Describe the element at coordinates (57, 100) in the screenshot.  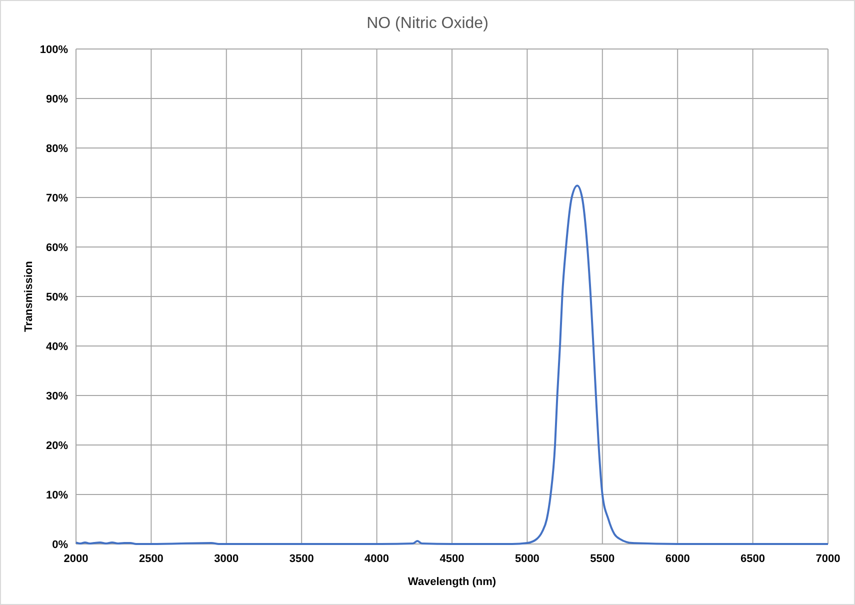
I see `y-tick-label: 90%` at that location.